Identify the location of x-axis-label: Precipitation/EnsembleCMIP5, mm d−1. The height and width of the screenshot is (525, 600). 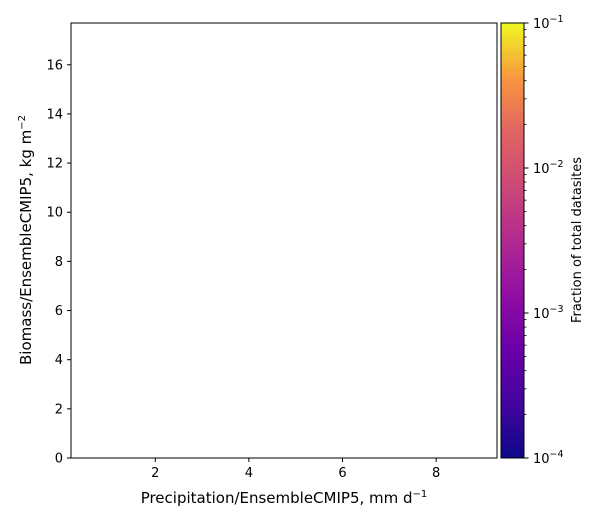
(284, 498).